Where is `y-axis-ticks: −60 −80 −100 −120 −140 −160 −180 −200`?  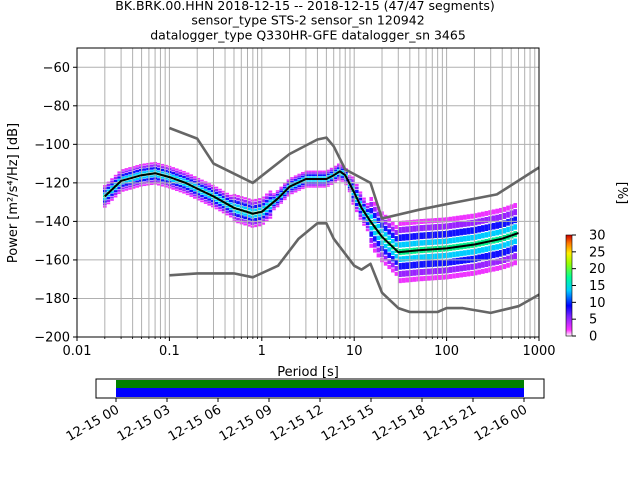
y-axis-ticks: −60 −80 −100 −120 −140 −160 −180 −200 is located at coordinates (55, 203).